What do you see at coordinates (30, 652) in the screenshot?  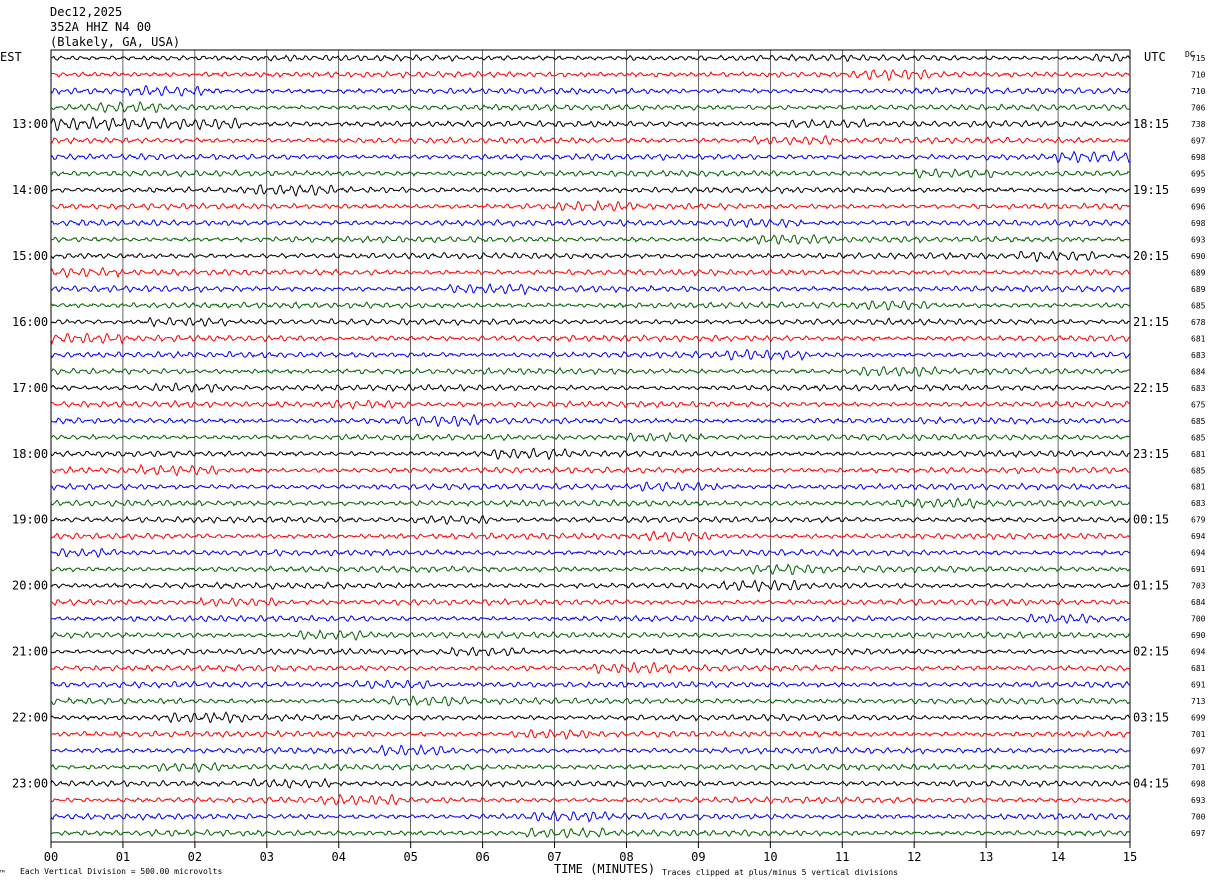 I see `left-hour-label: 21:00` at bounding box center [30, 652].